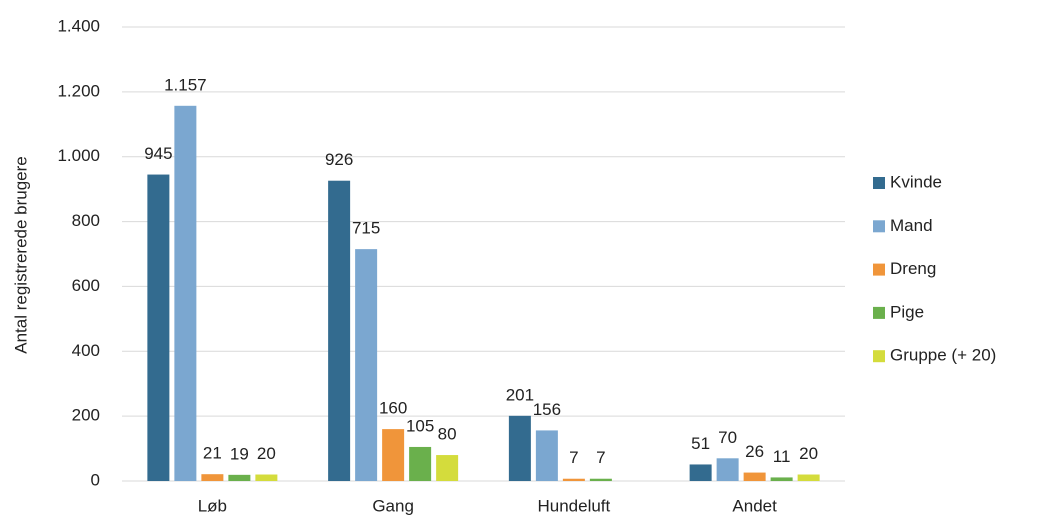 The image size is (1041, 523). I want to click on data-label: 19, so click(239, 453).